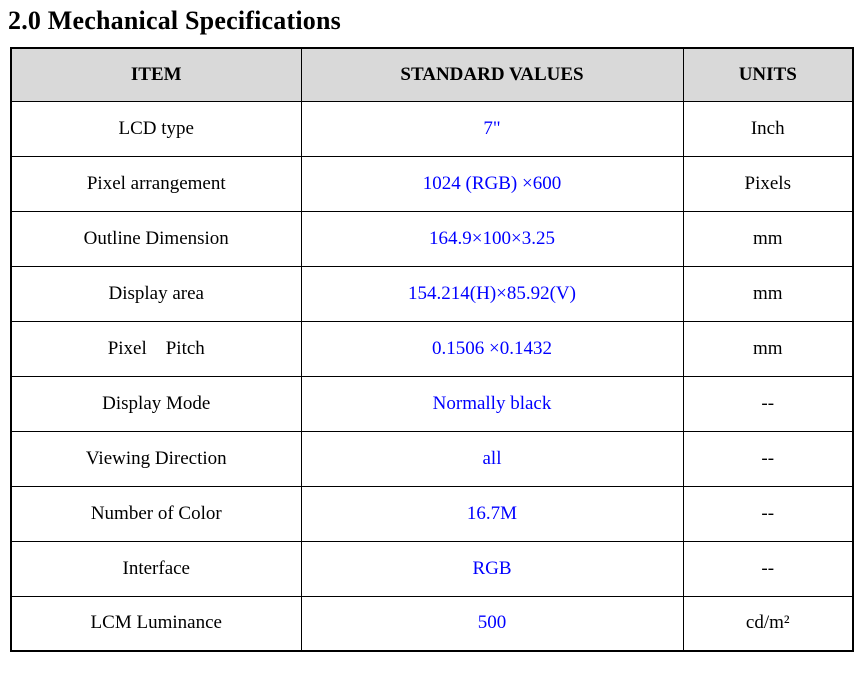  I want to click on item-cell: LCD type, so click(156, 128).